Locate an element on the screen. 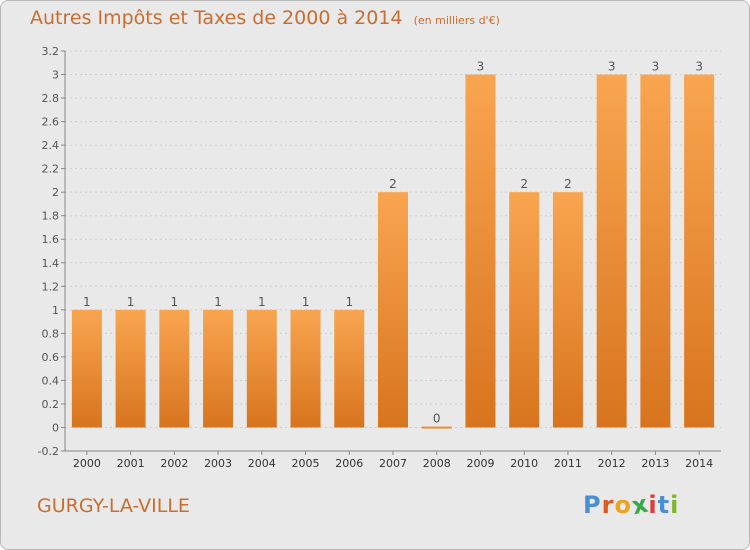  x-tick-label: 2010 is located at coordinates (524, 463).